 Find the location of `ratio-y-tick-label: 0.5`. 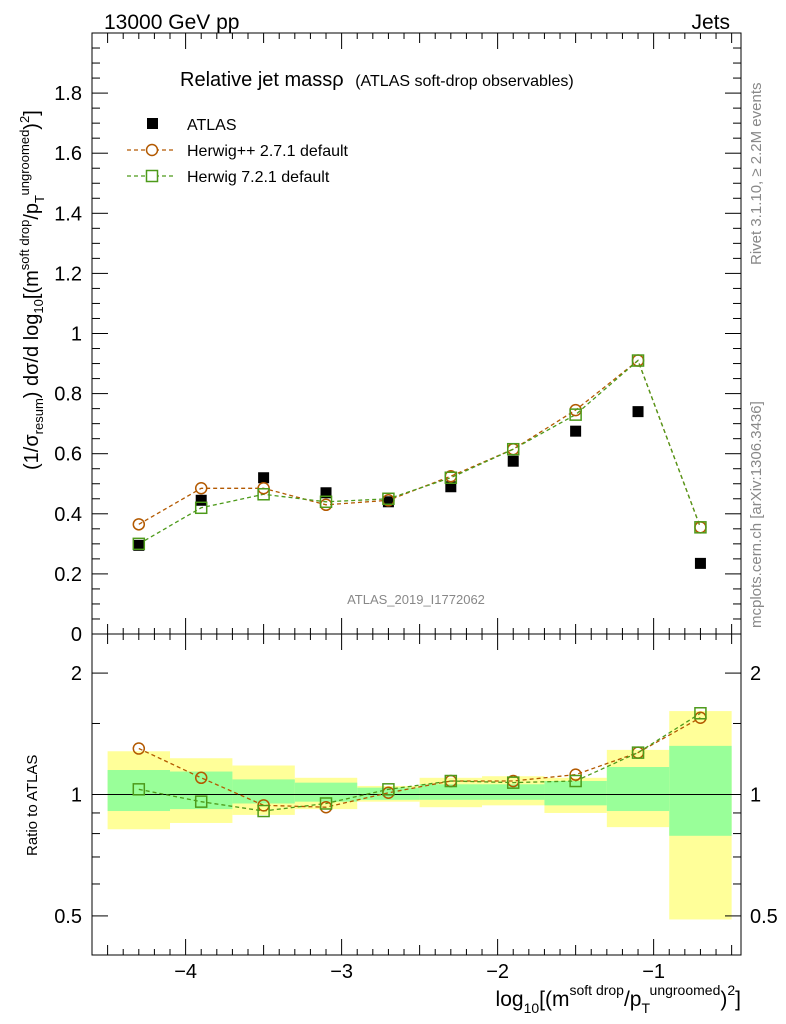

ratio-y-tick-label: 0.5 is located at coordinates (68, 917).